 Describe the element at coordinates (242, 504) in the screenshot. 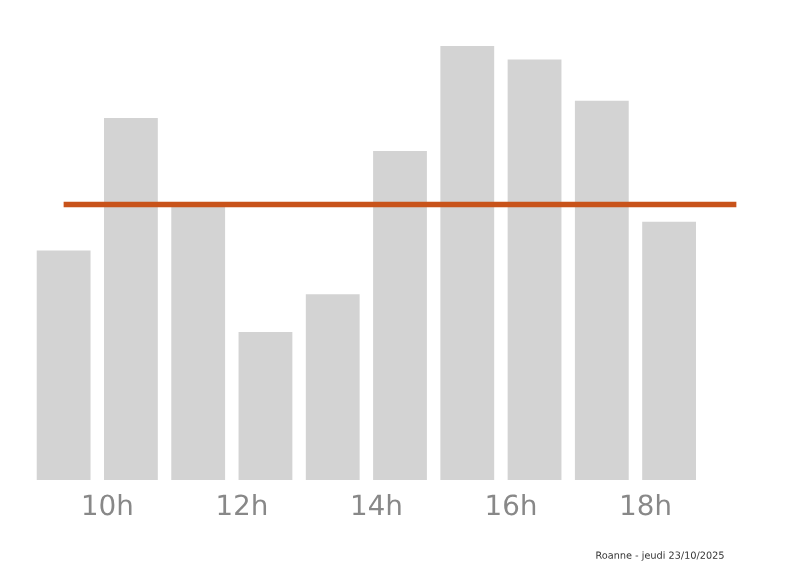

I see `x-tick-label: 12h` at that location.